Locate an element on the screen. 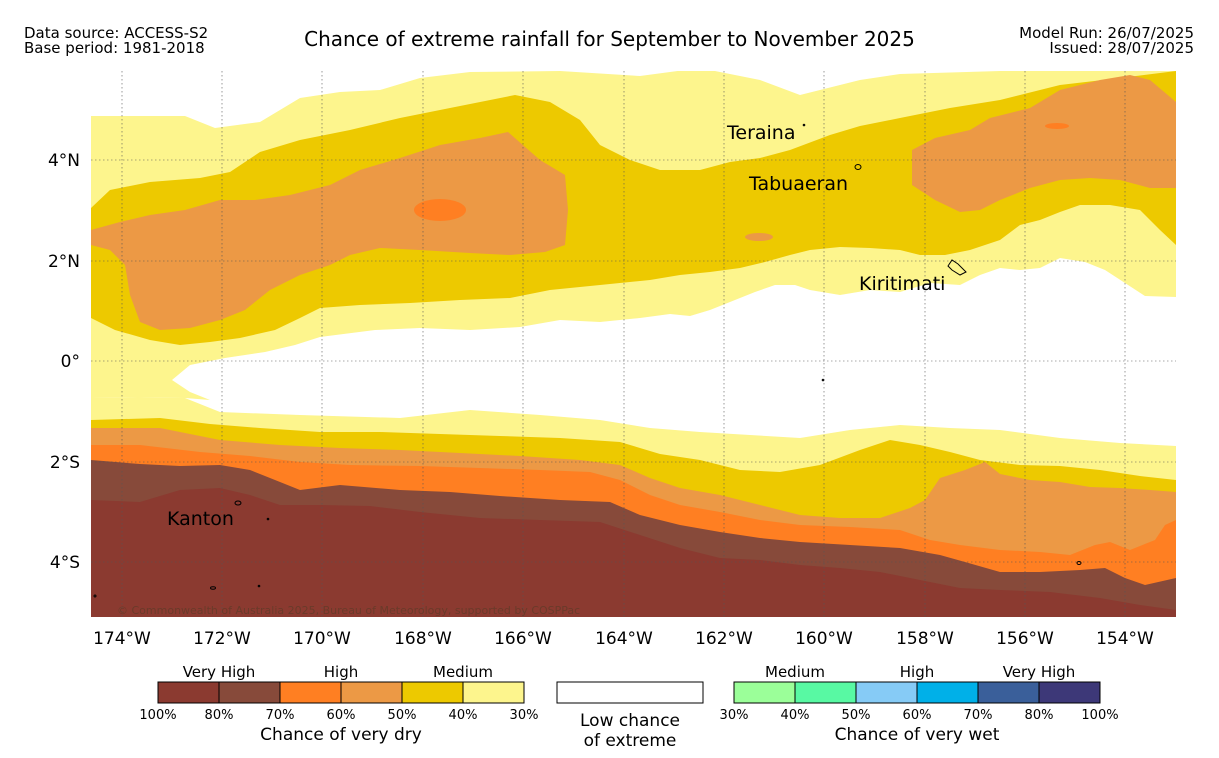  lon-tick: 170°W is located at coordinates (322, 639).